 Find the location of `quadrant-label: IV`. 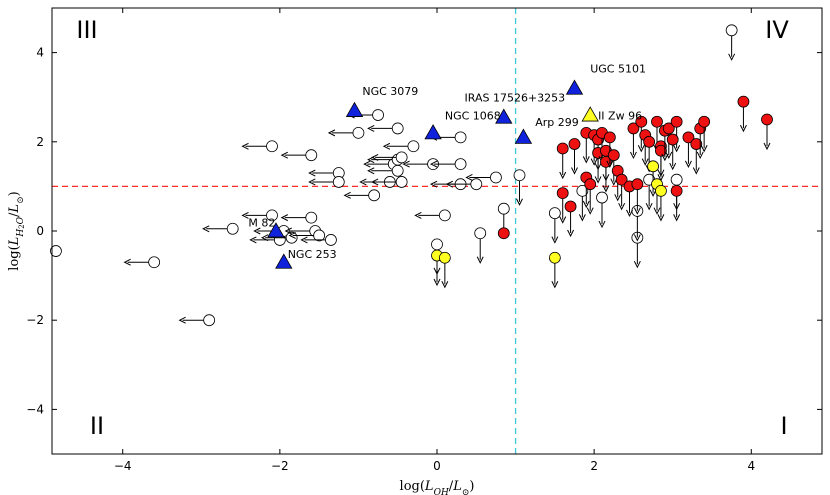

quadrant-label: IV is located at coordinates (777, 30).